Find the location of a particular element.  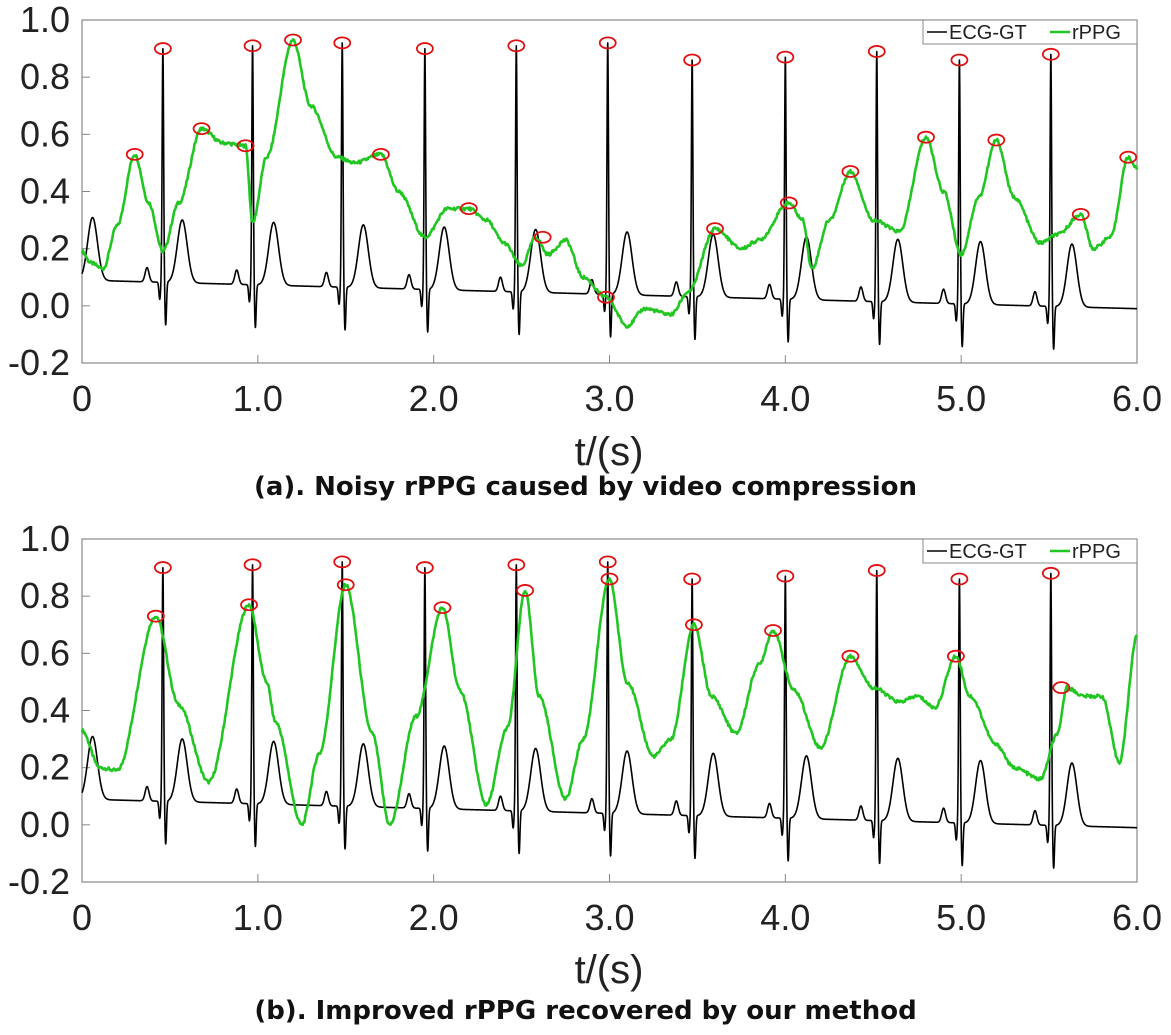

y-axis-b: 1.0 0.8 0.6 0.4 0.2 0.0 -0.2 is located at coordinates (49, 710).